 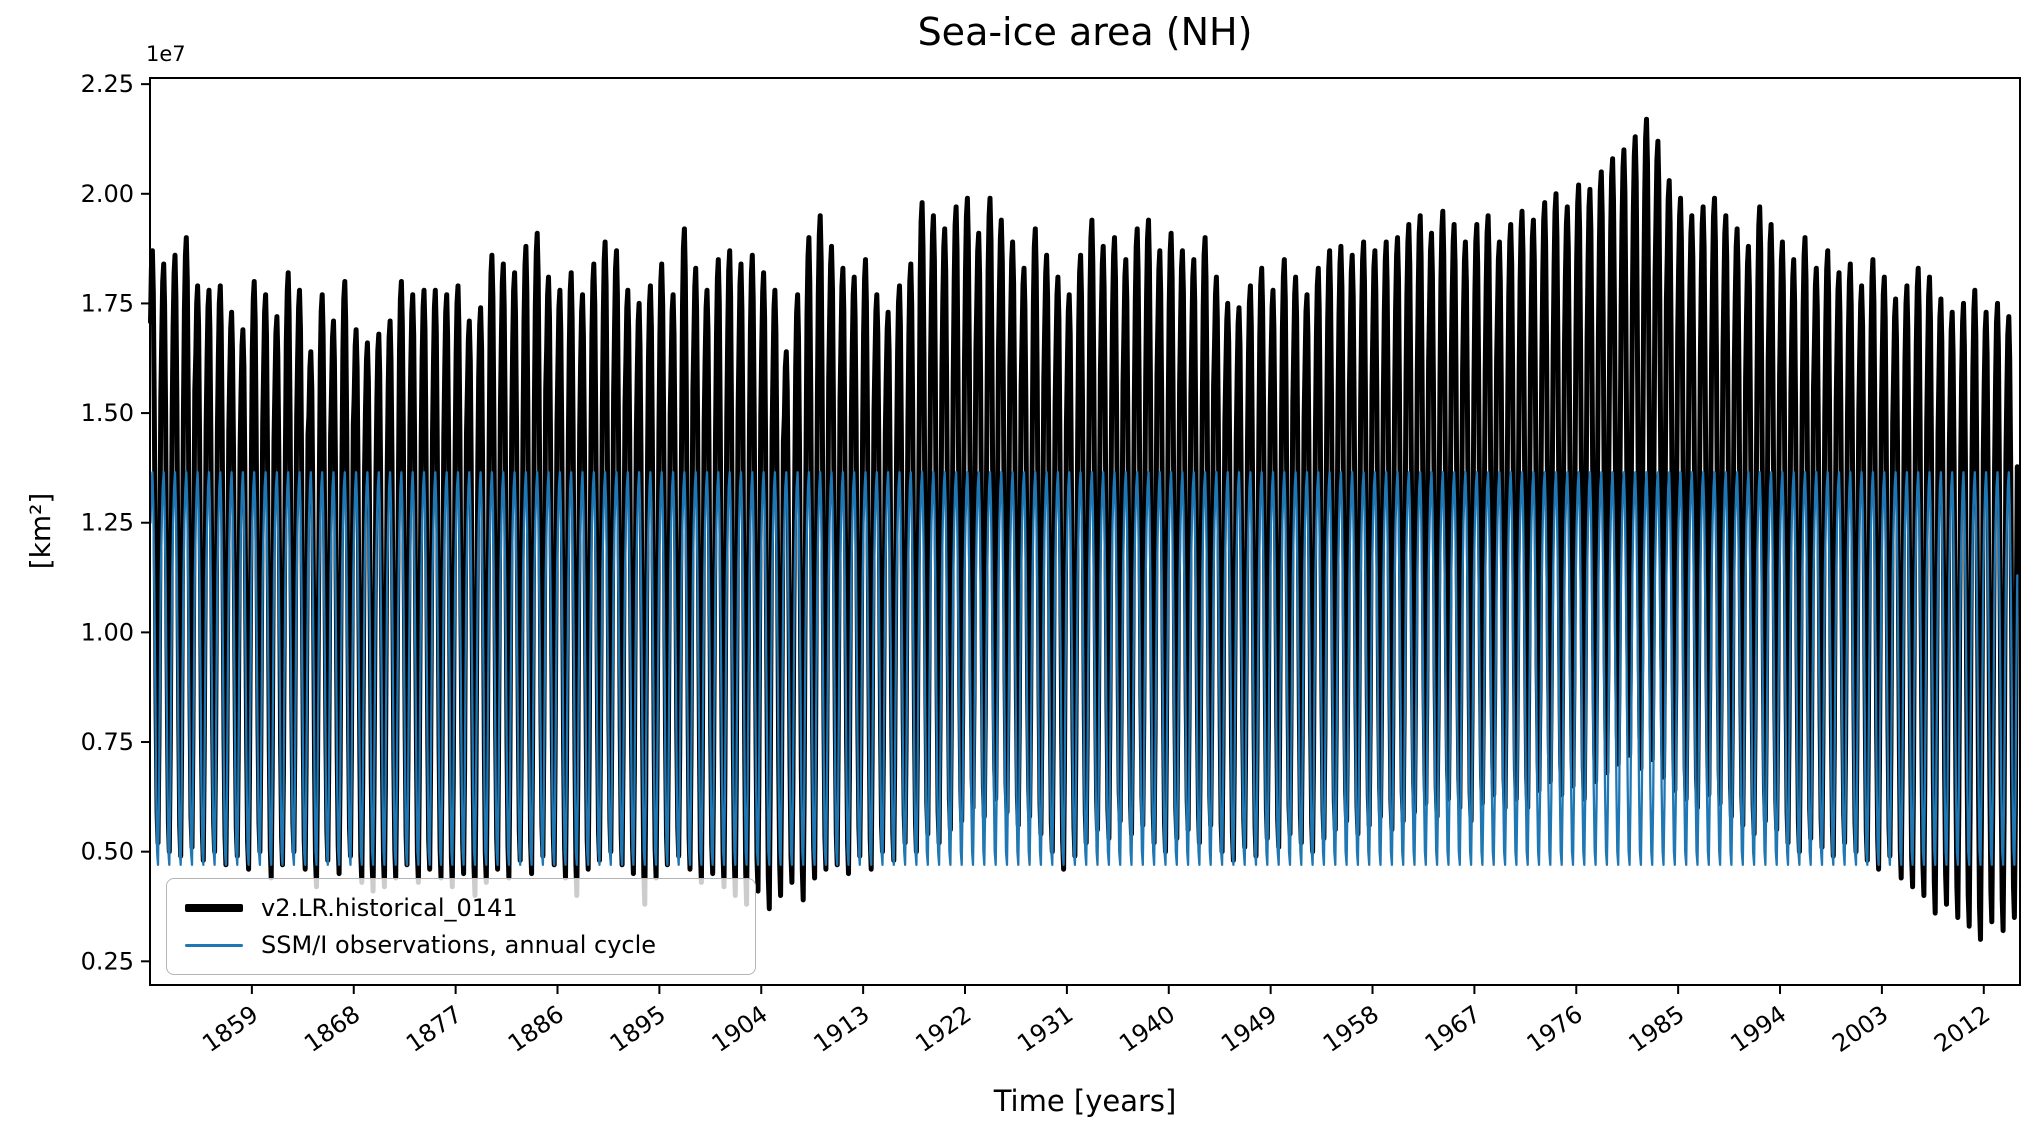 What do you see at coordinates (107, 632) in the screenshot?
I see `y-tick-label: 1.00` at bounding box center [107, 632].